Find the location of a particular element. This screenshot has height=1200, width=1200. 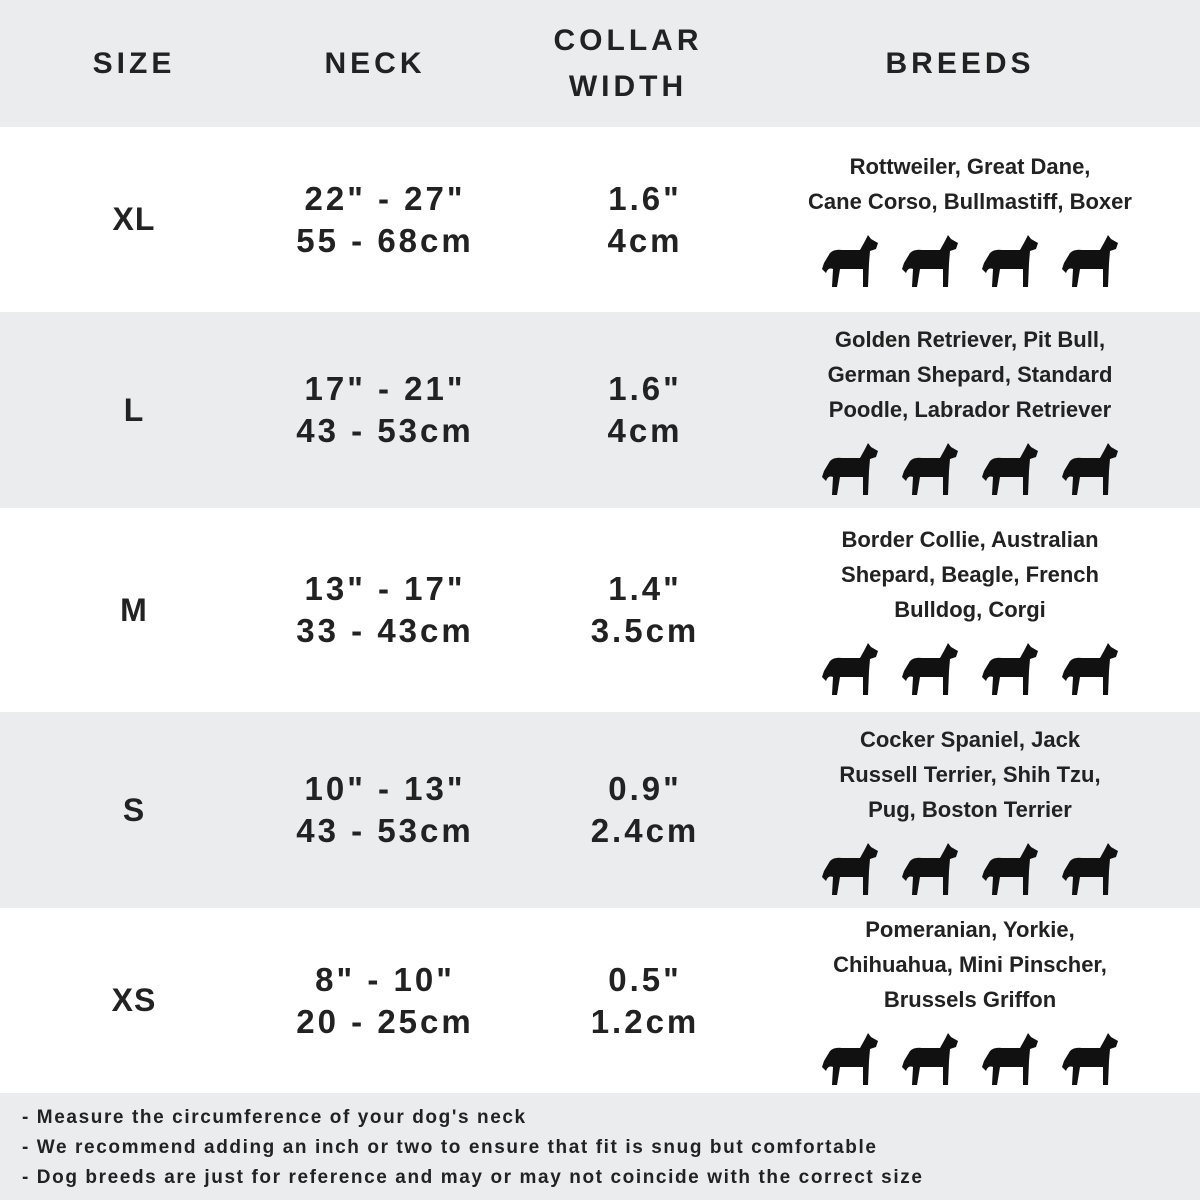

yorkie-icon is located at coordinates (930, 1059).